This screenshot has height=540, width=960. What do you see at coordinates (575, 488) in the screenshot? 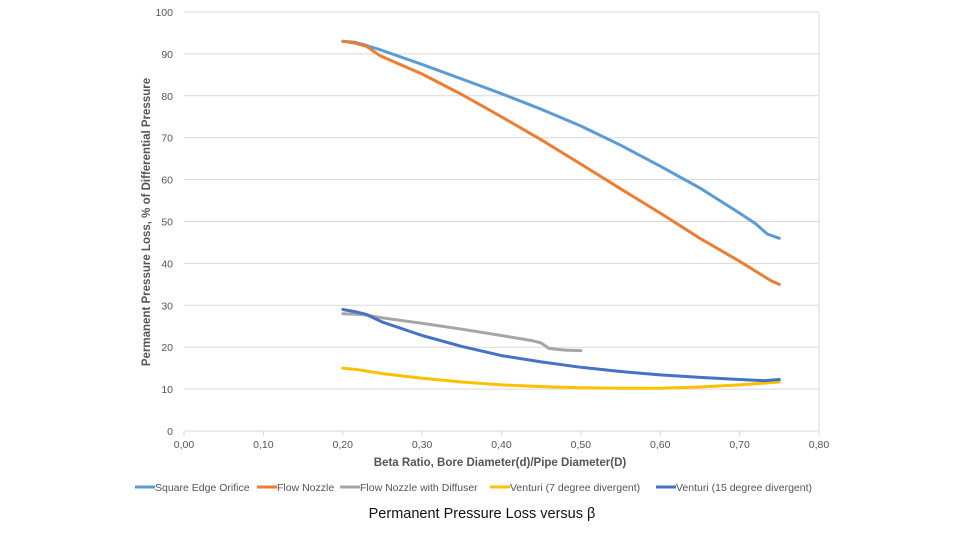
I see `legend-label: Venturi (7 degree divergent)` at bounding box center [575, 488].